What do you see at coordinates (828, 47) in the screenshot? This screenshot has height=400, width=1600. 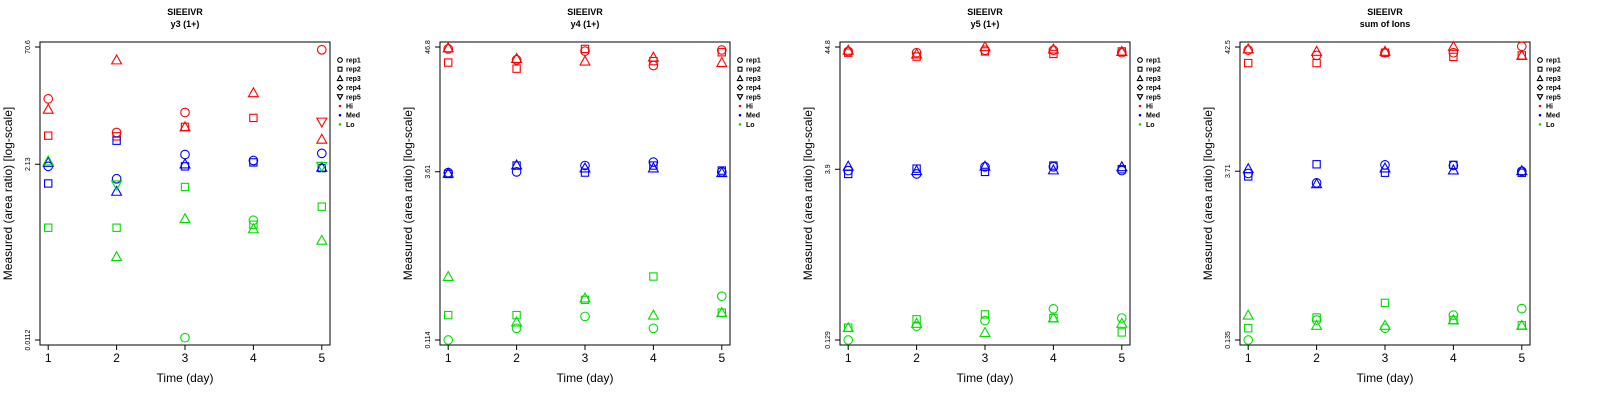 I see `y-tick-label: 44.8` at bounding box center [828, 47].